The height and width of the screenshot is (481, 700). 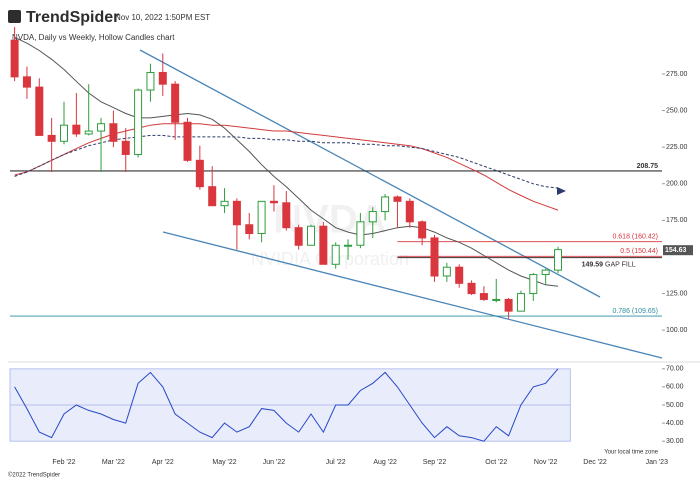 I want to click on watermark-sub: NVIDIA Corporation, so click(x=330, y=259).